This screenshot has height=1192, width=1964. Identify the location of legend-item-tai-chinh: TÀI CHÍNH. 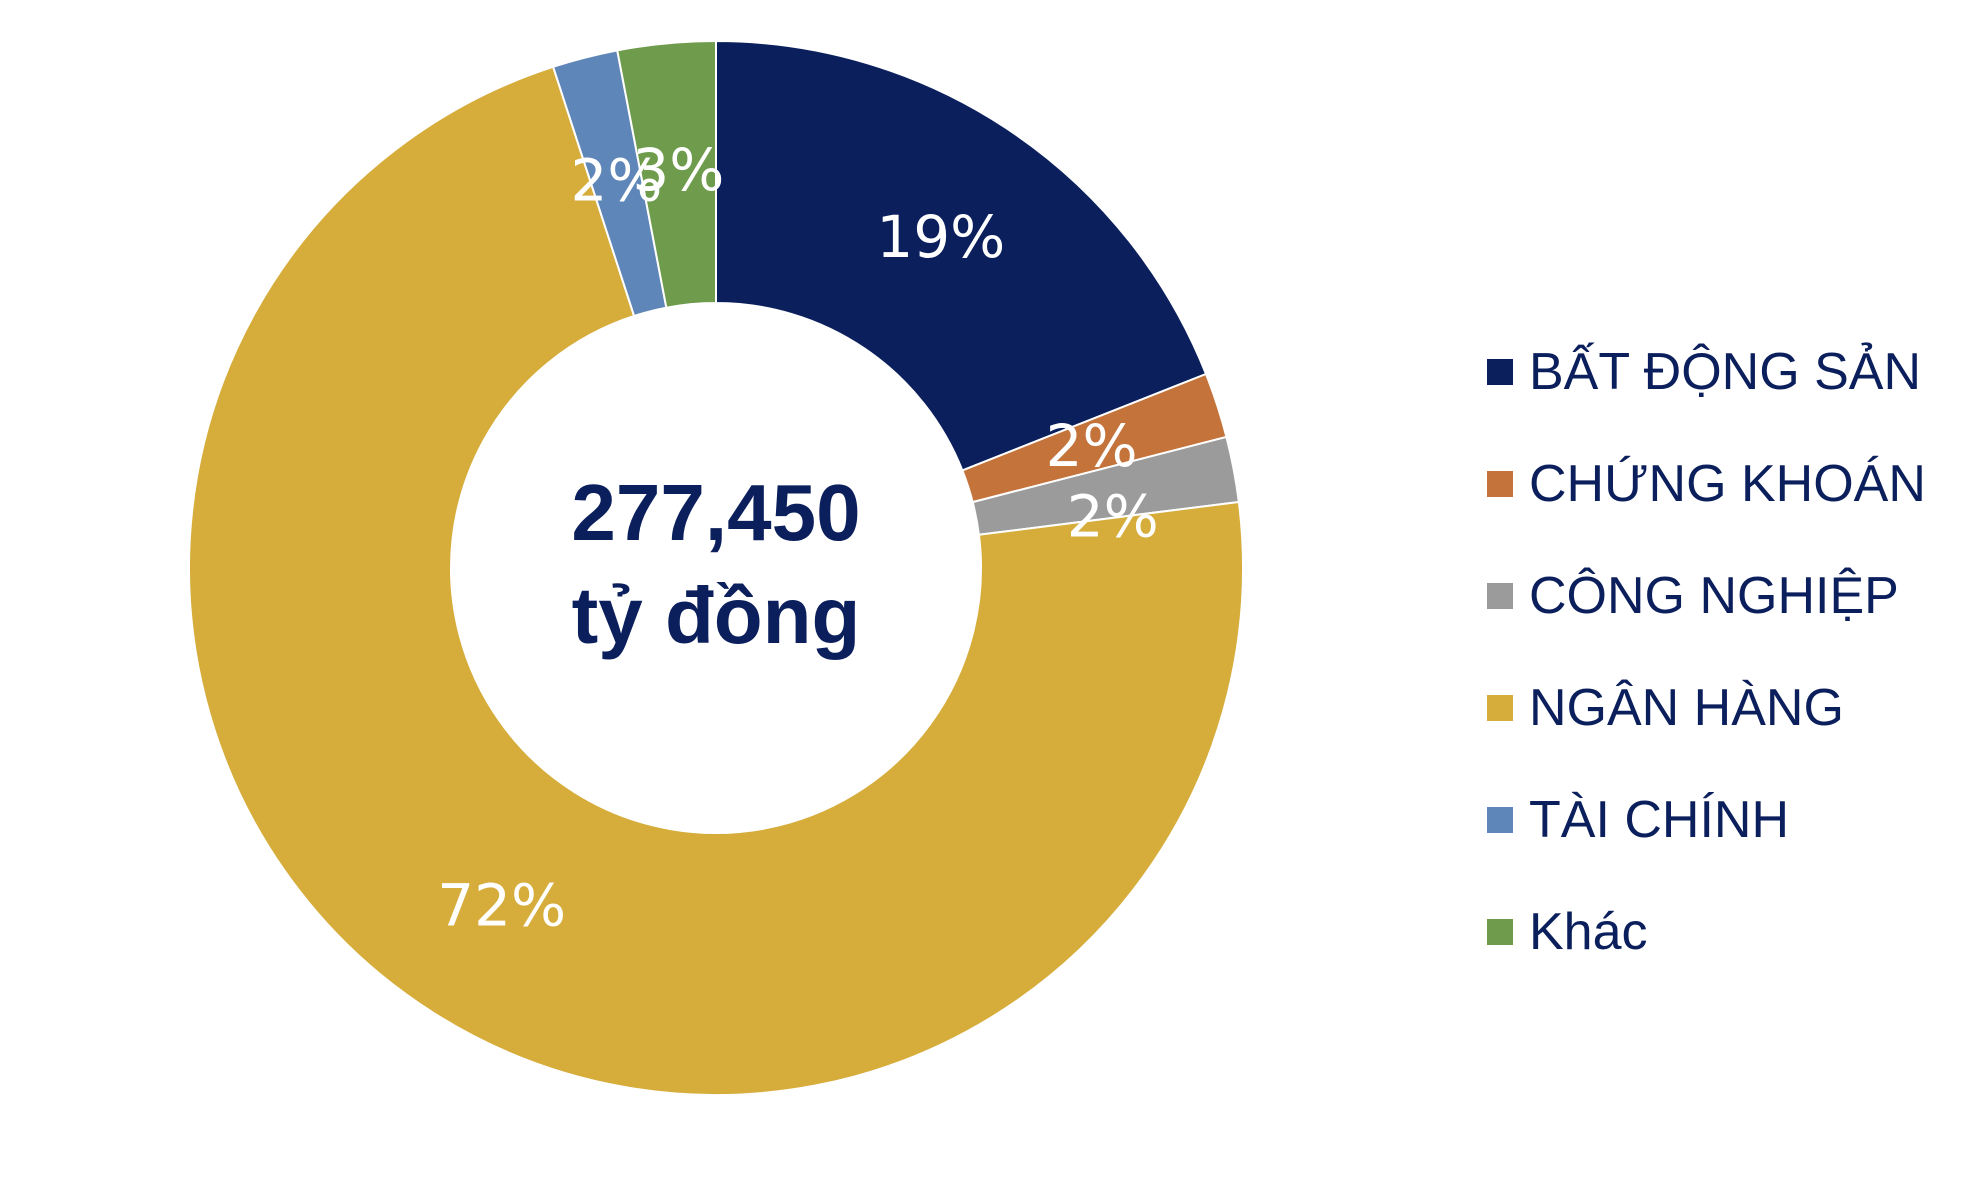
(1706, 820).